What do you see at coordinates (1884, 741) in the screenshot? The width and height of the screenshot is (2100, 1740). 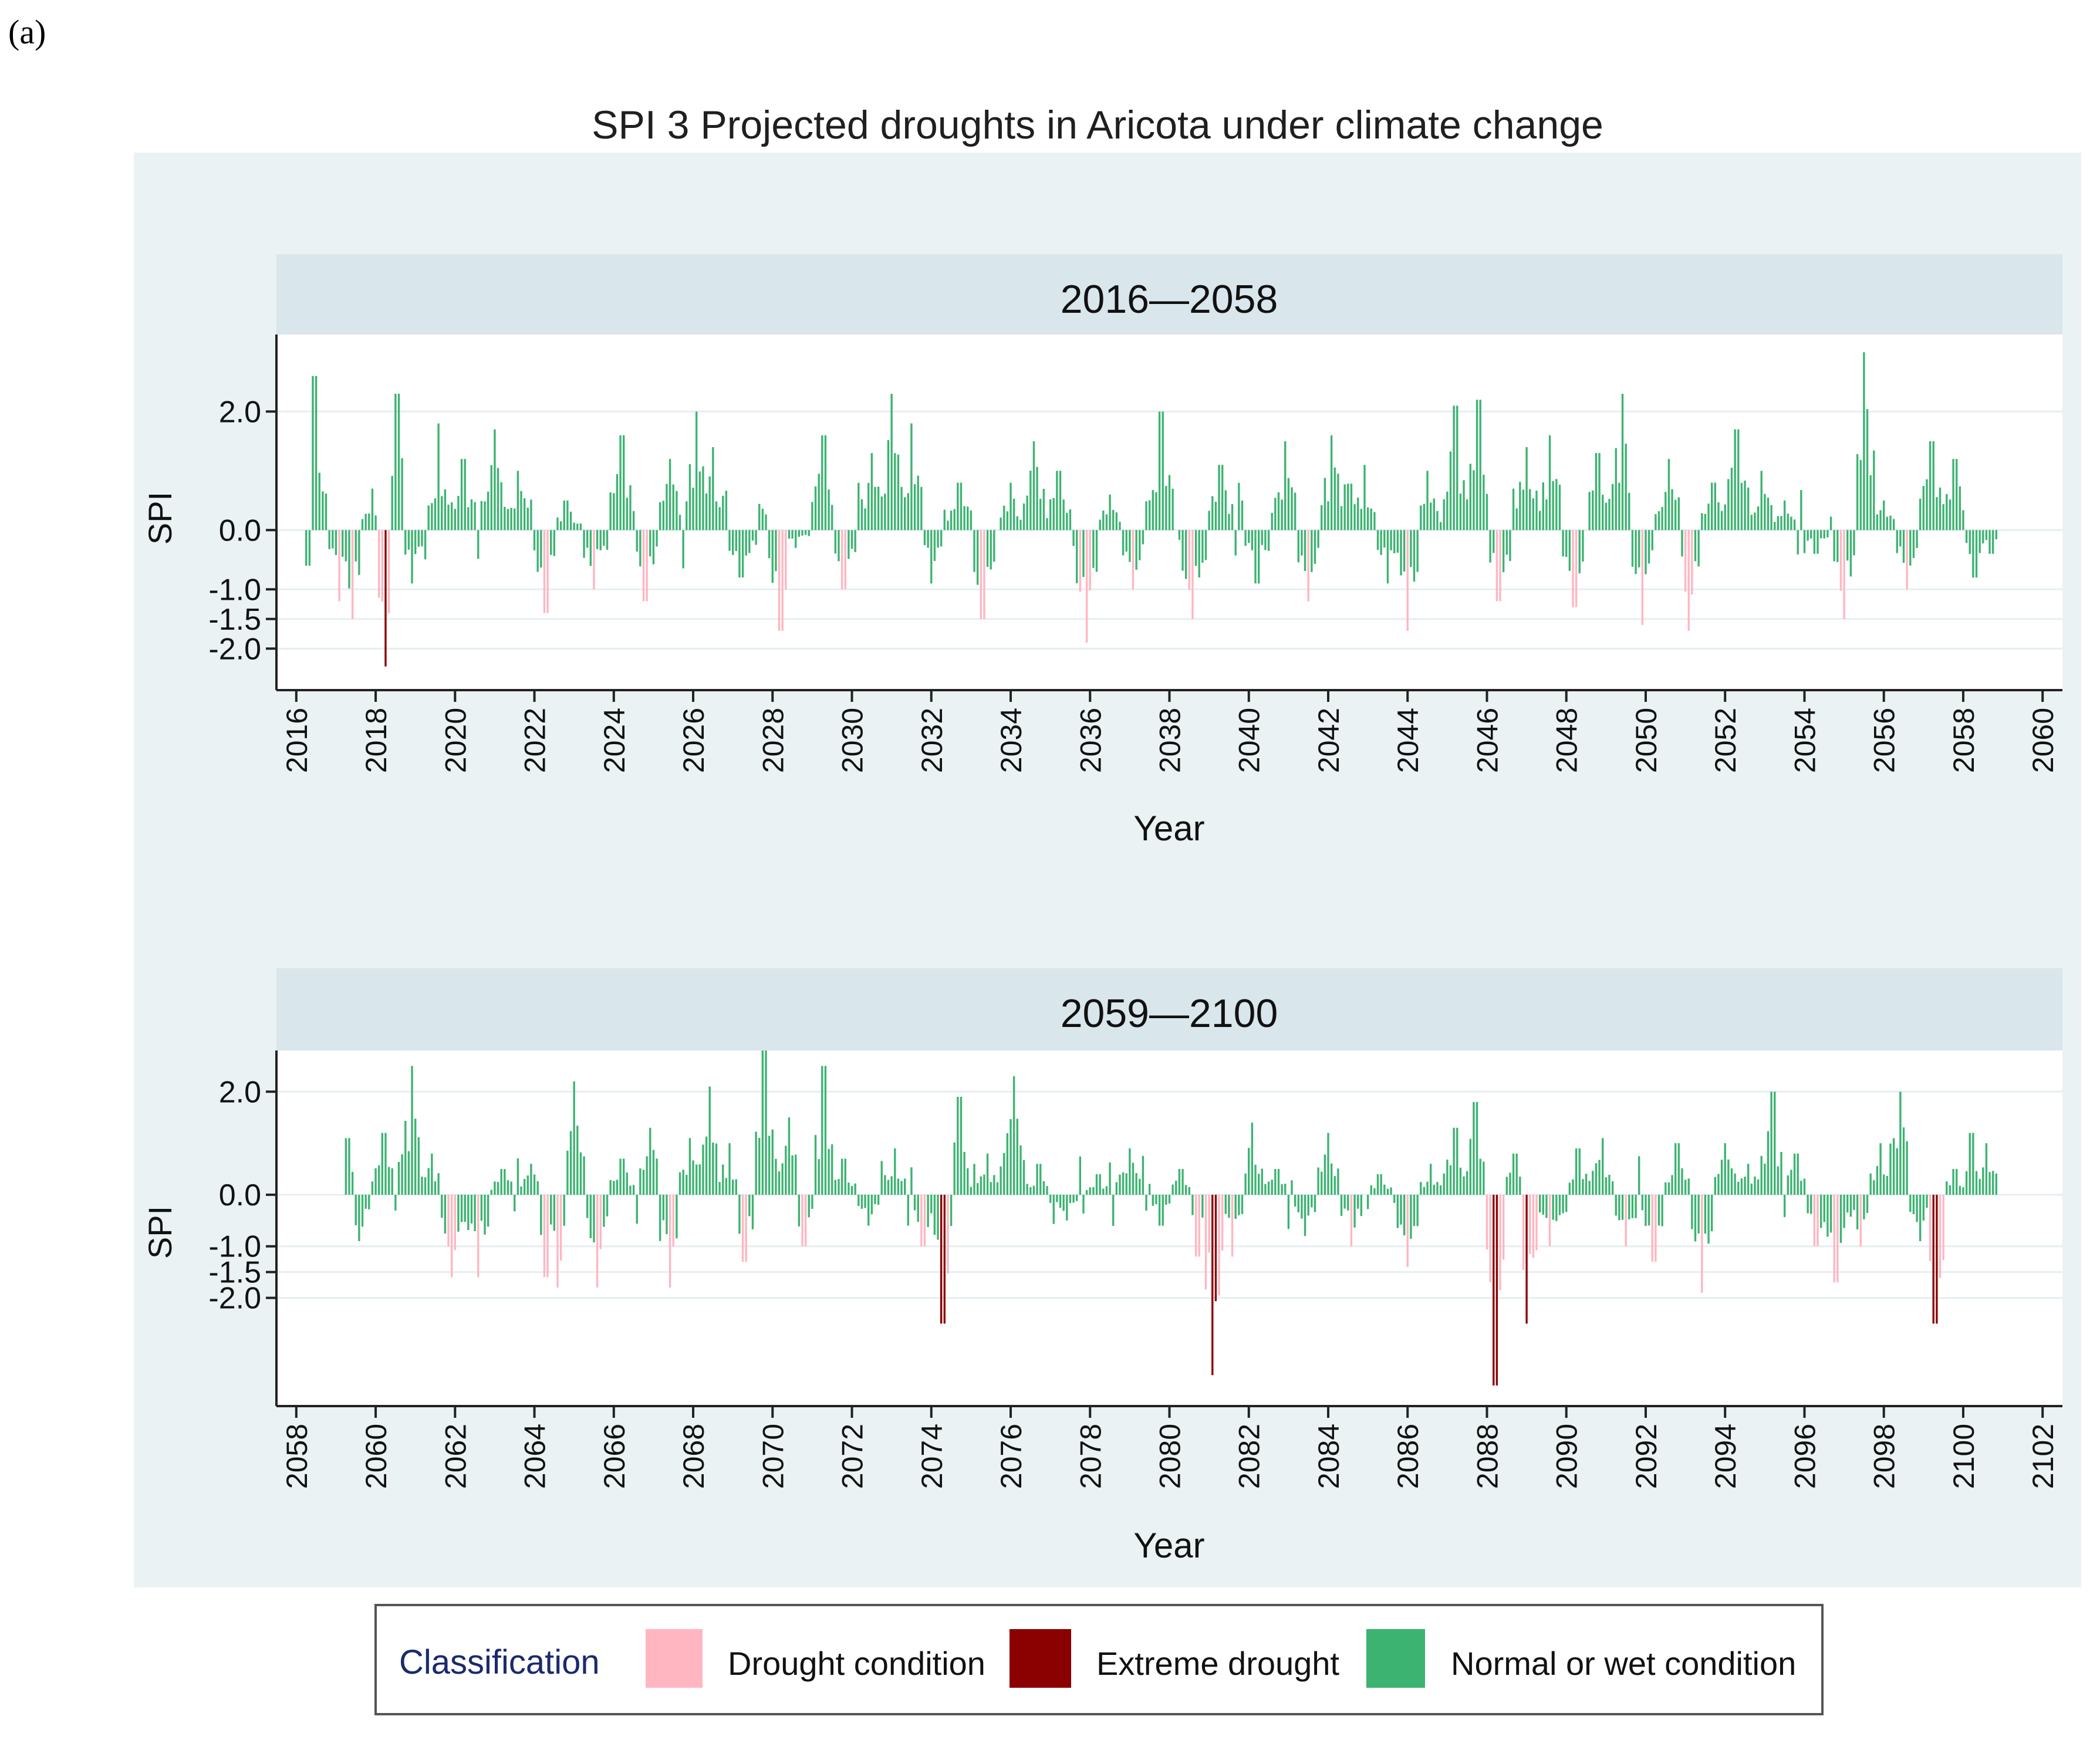 I see `x-tick-label: 2056` at bounding box center [1884, 741].